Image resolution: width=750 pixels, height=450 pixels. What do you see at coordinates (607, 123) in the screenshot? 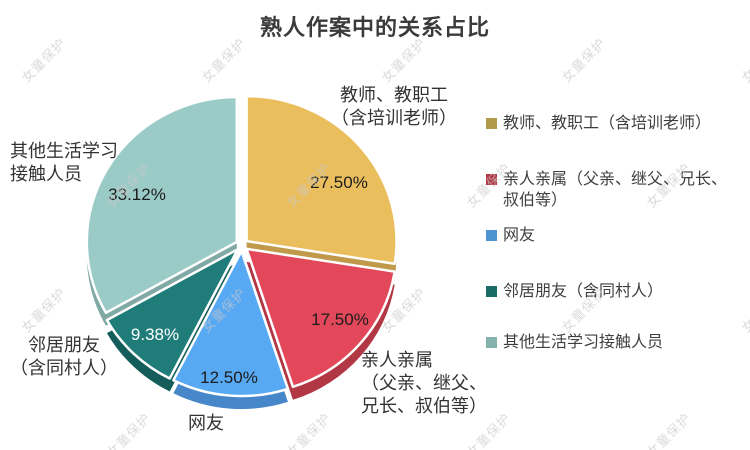
I see `legend-label: 教师、教职工（含培训老师）` at bounding box center [607, 123].